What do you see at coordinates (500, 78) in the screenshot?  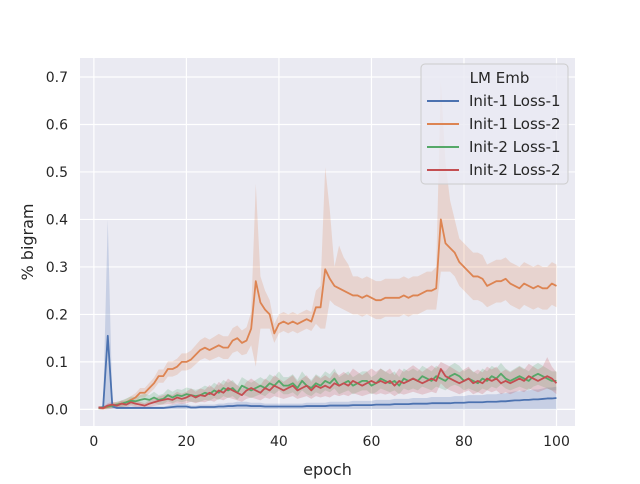 I see `legend-title: LM Emb` at bounding box center [500, 78].